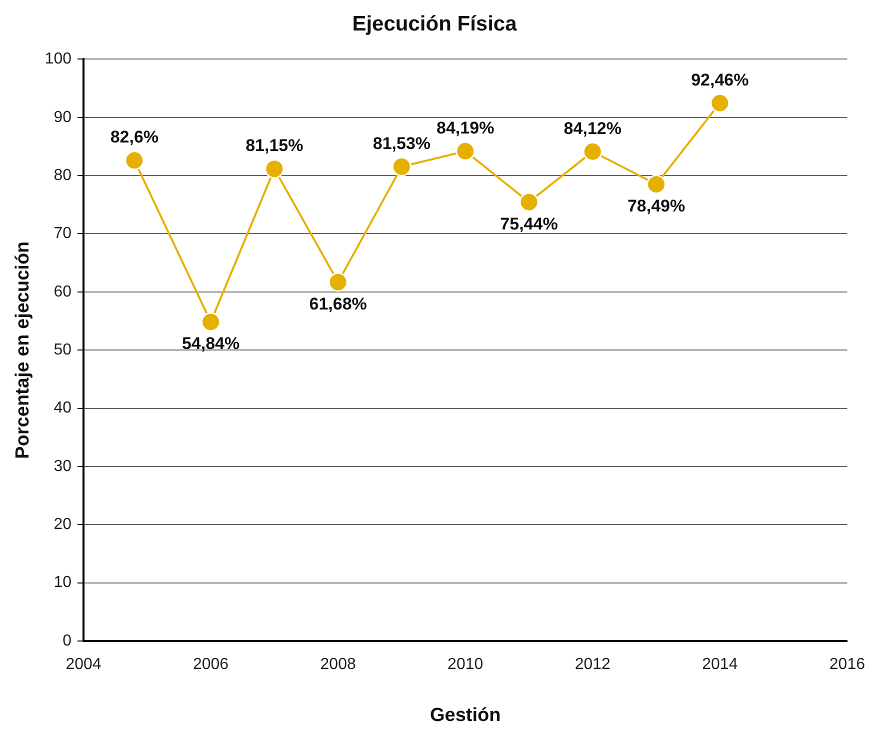 Image resolution: width=887 pixels, height=739 pixels. I want to click on data-label: 75,44%, so click(529, 224).